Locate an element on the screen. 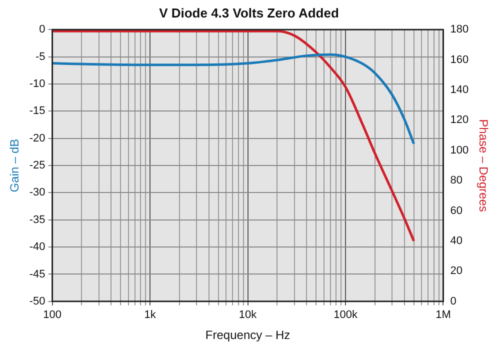 The image size is (500, 349). y-tick-label: -50 is located at coordinates (37, 301).